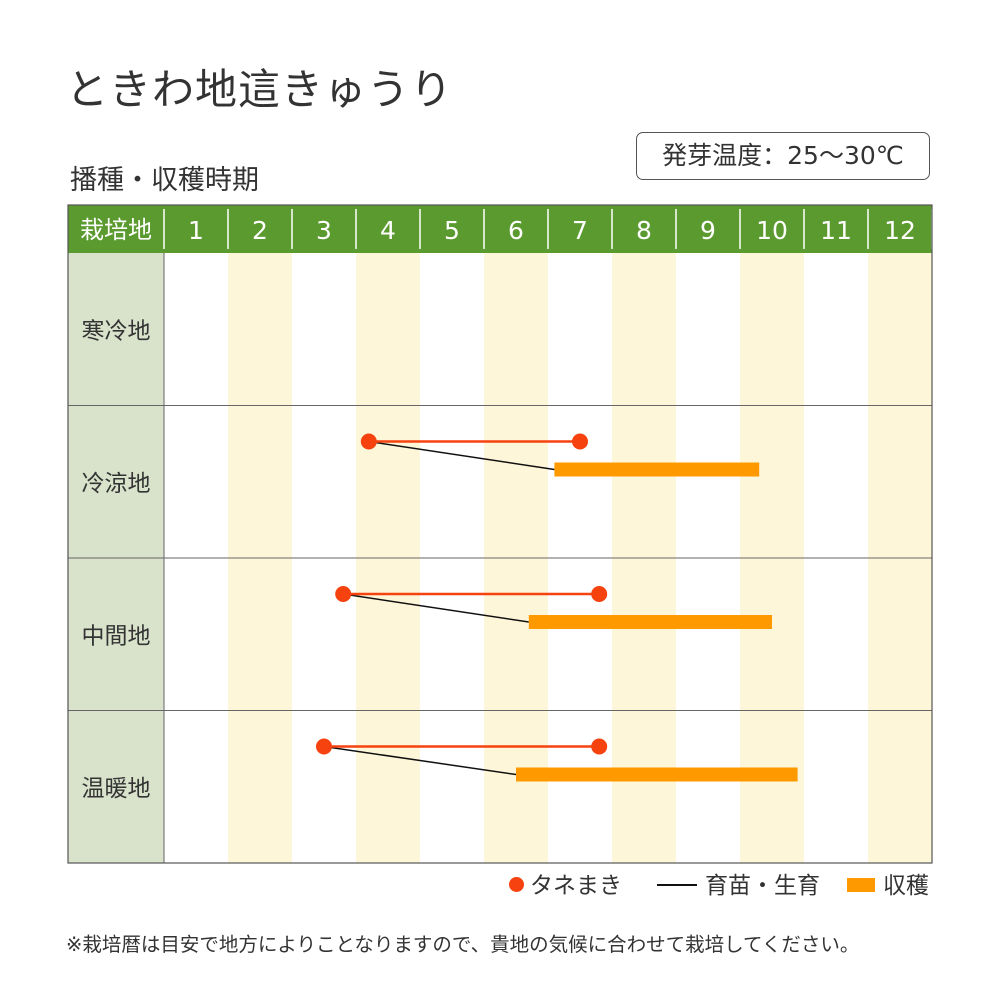 The width and height of the screenshot is (1000, 1000). I want to click on legend-item-sowing: タネまき, so click(565, 886).